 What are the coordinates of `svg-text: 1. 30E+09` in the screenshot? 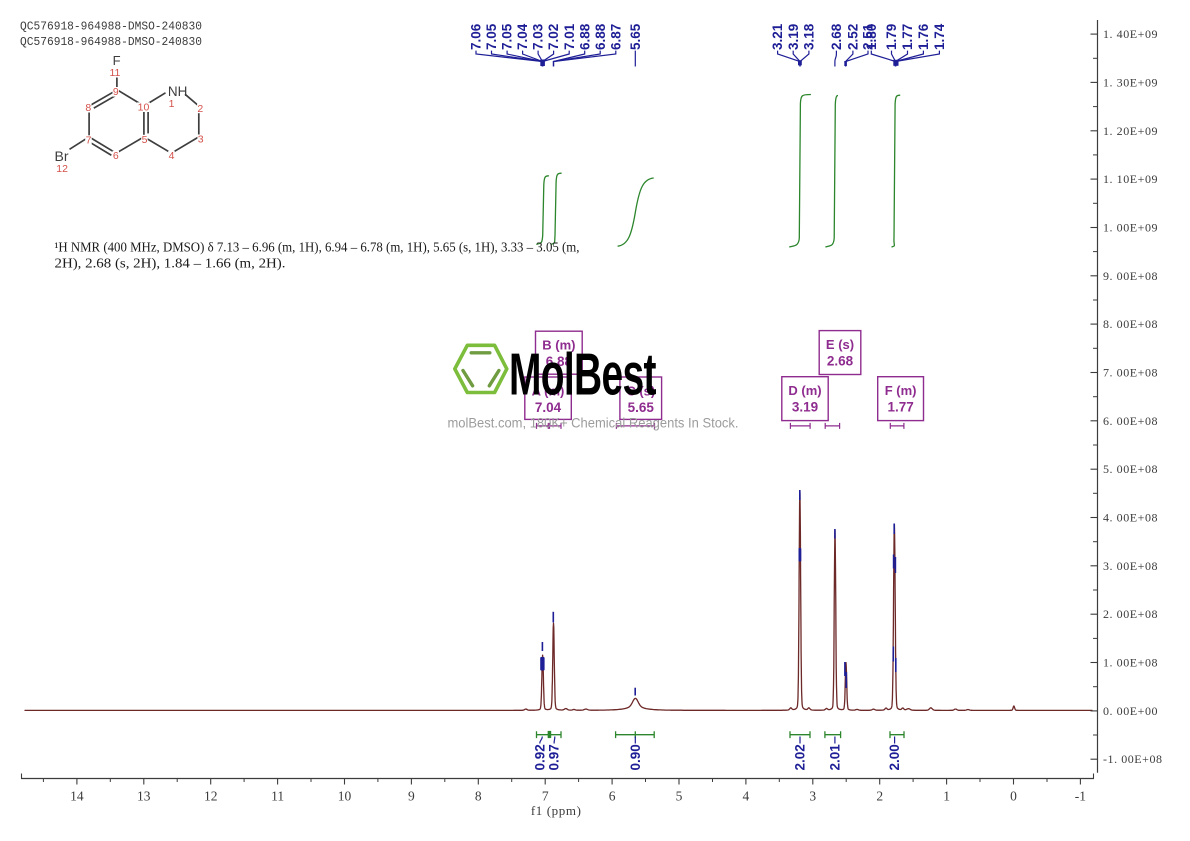 It's located at (1130, 82).